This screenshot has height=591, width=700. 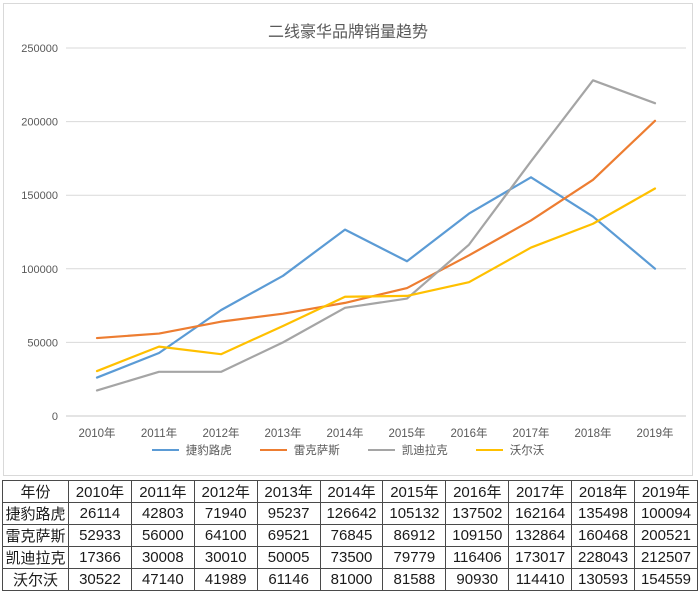 What do you see at coordinates (100, 535) in the screenshot?
I see `table-cell: 52933` at bounding box center [100, 535].